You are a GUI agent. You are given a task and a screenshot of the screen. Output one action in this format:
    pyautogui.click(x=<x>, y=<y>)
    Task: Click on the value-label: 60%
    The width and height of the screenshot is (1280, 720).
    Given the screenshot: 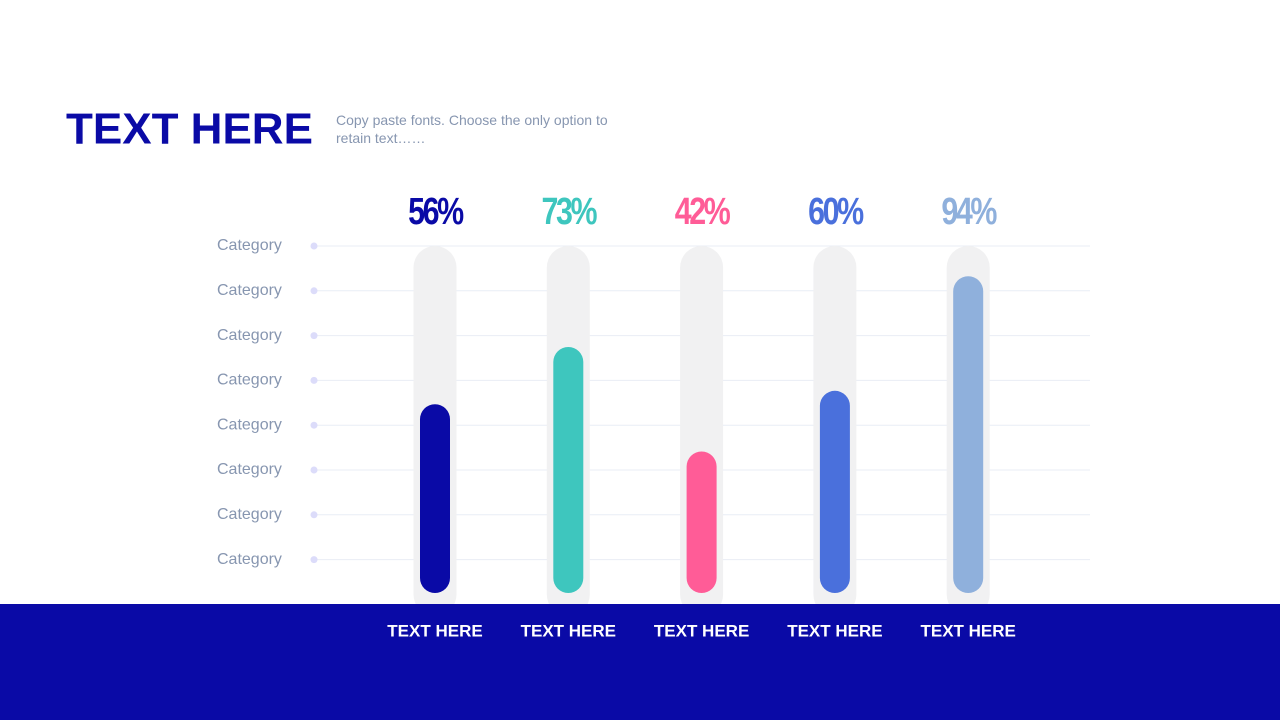 What is the action you would take?
    pyautogui.click(x=836, y=212)
    